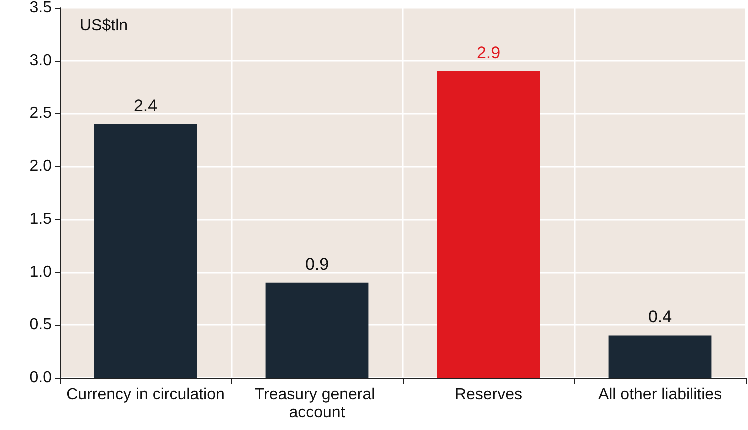 This screenshot has width=748, height=430. I want to click on y-tick-label: 3.0, so click(41, 61).